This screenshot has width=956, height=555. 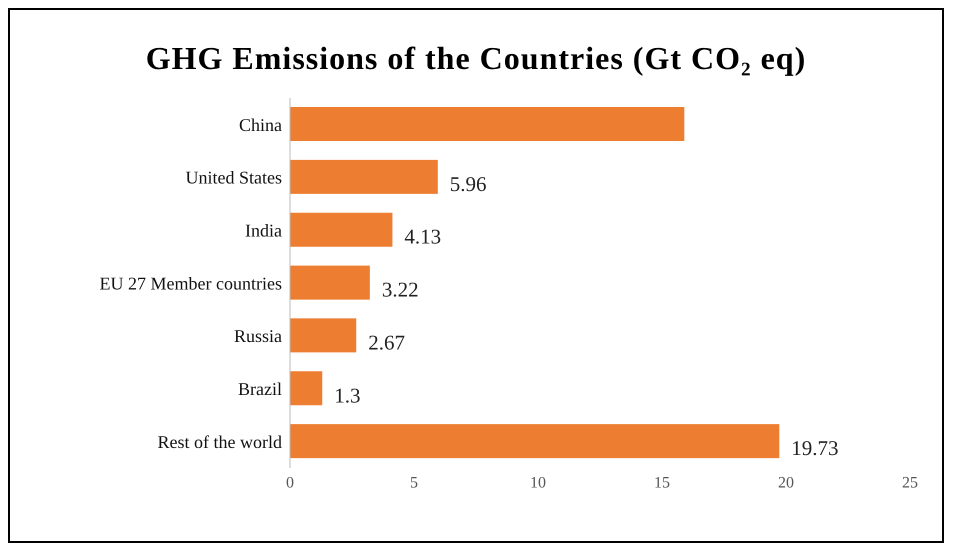 What do you see at coordinates (786, 483) in the screenshot?
I see `x-tick-label: 20` at bounding box center [786, 483].